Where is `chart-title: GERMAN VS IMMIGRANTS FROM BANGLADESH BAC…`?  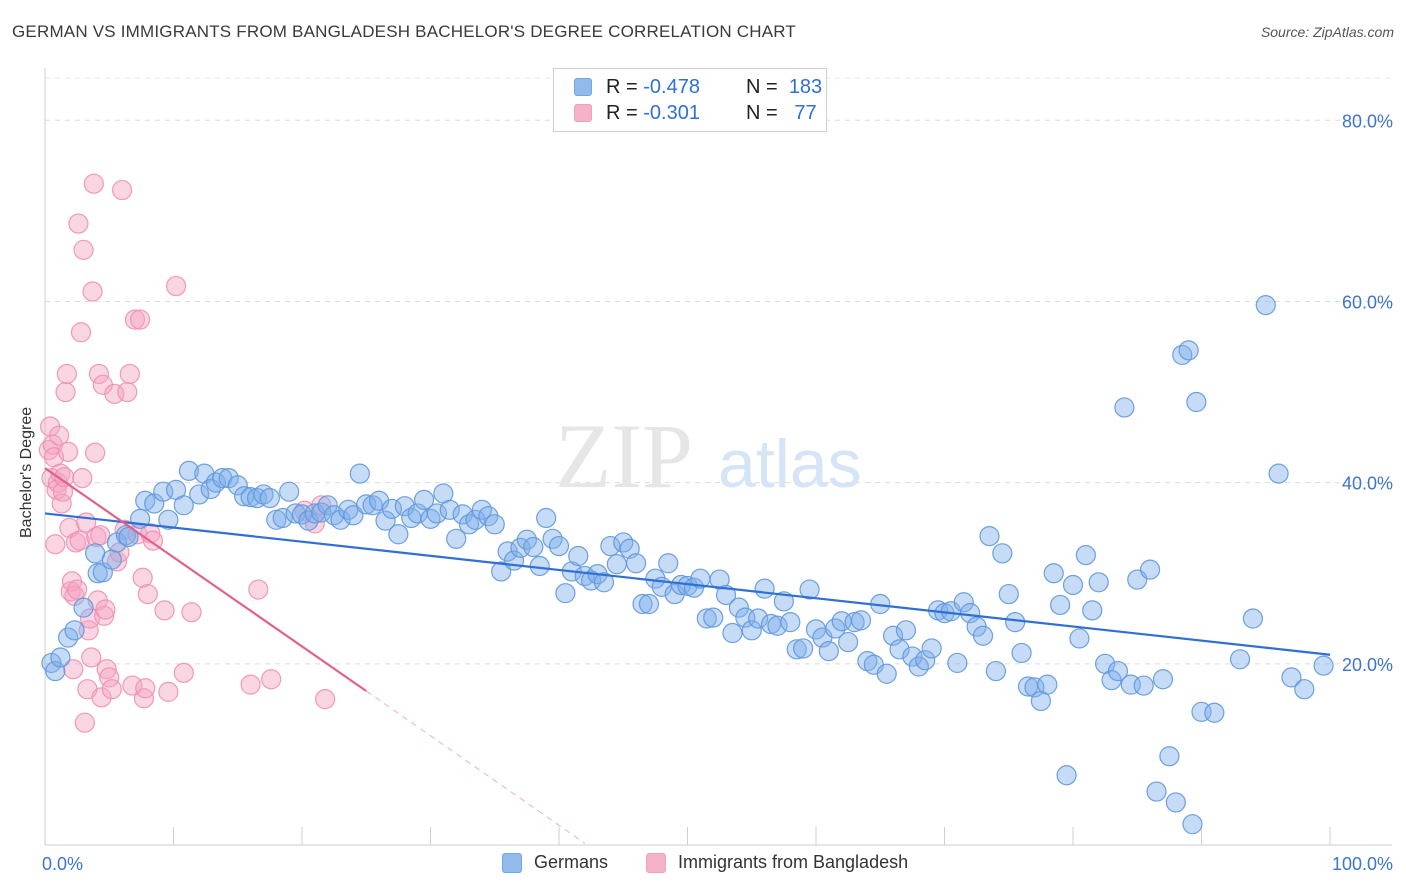
chart-title: GERMAN VS IMMIGRANTS FROM BANGLADESH BAC… is located at coordinates (404, 31).